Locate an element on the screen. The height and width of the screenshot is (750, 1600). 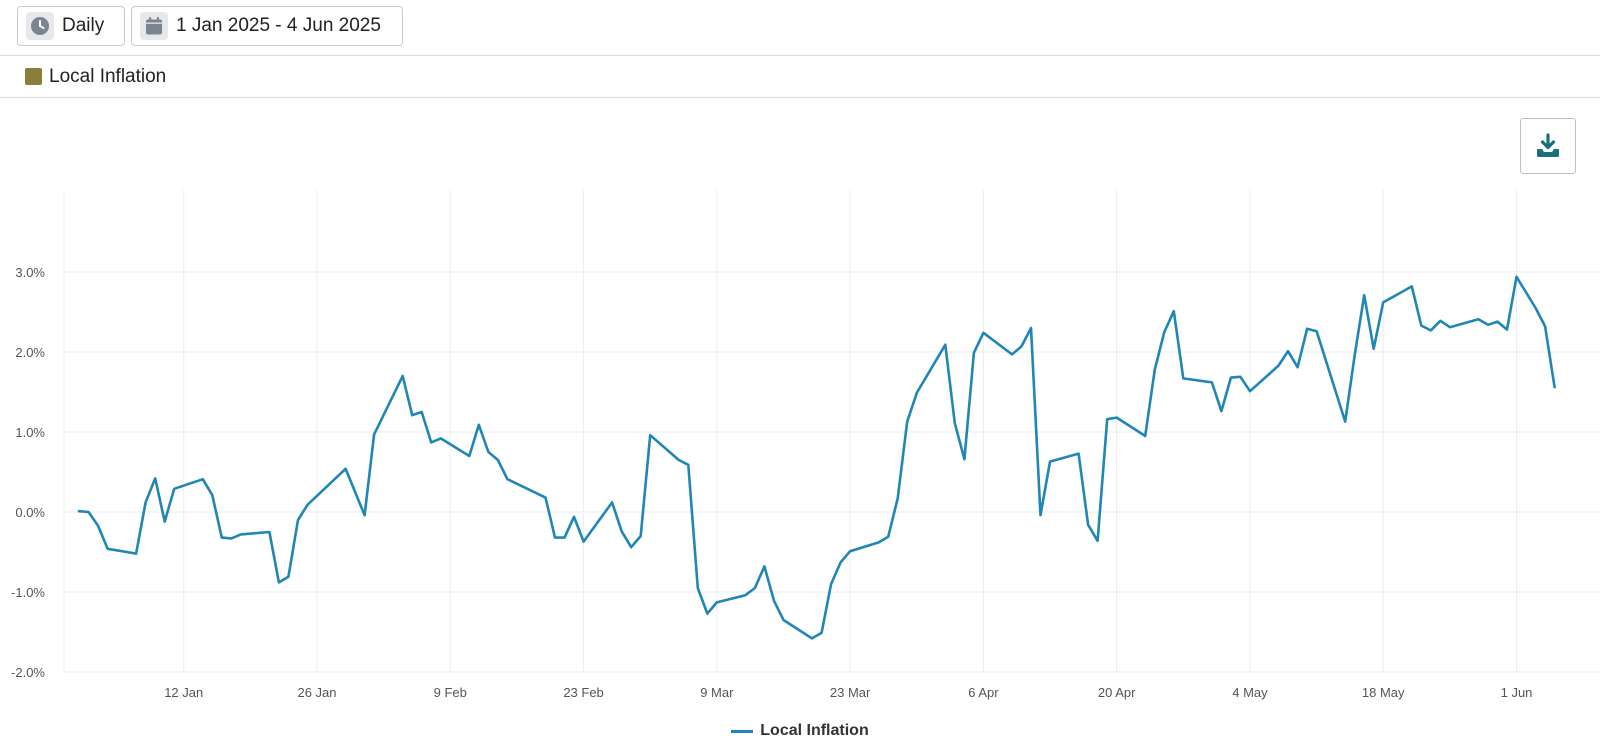
y-tick-label: 3.0% is located at coordinates (30, 272).